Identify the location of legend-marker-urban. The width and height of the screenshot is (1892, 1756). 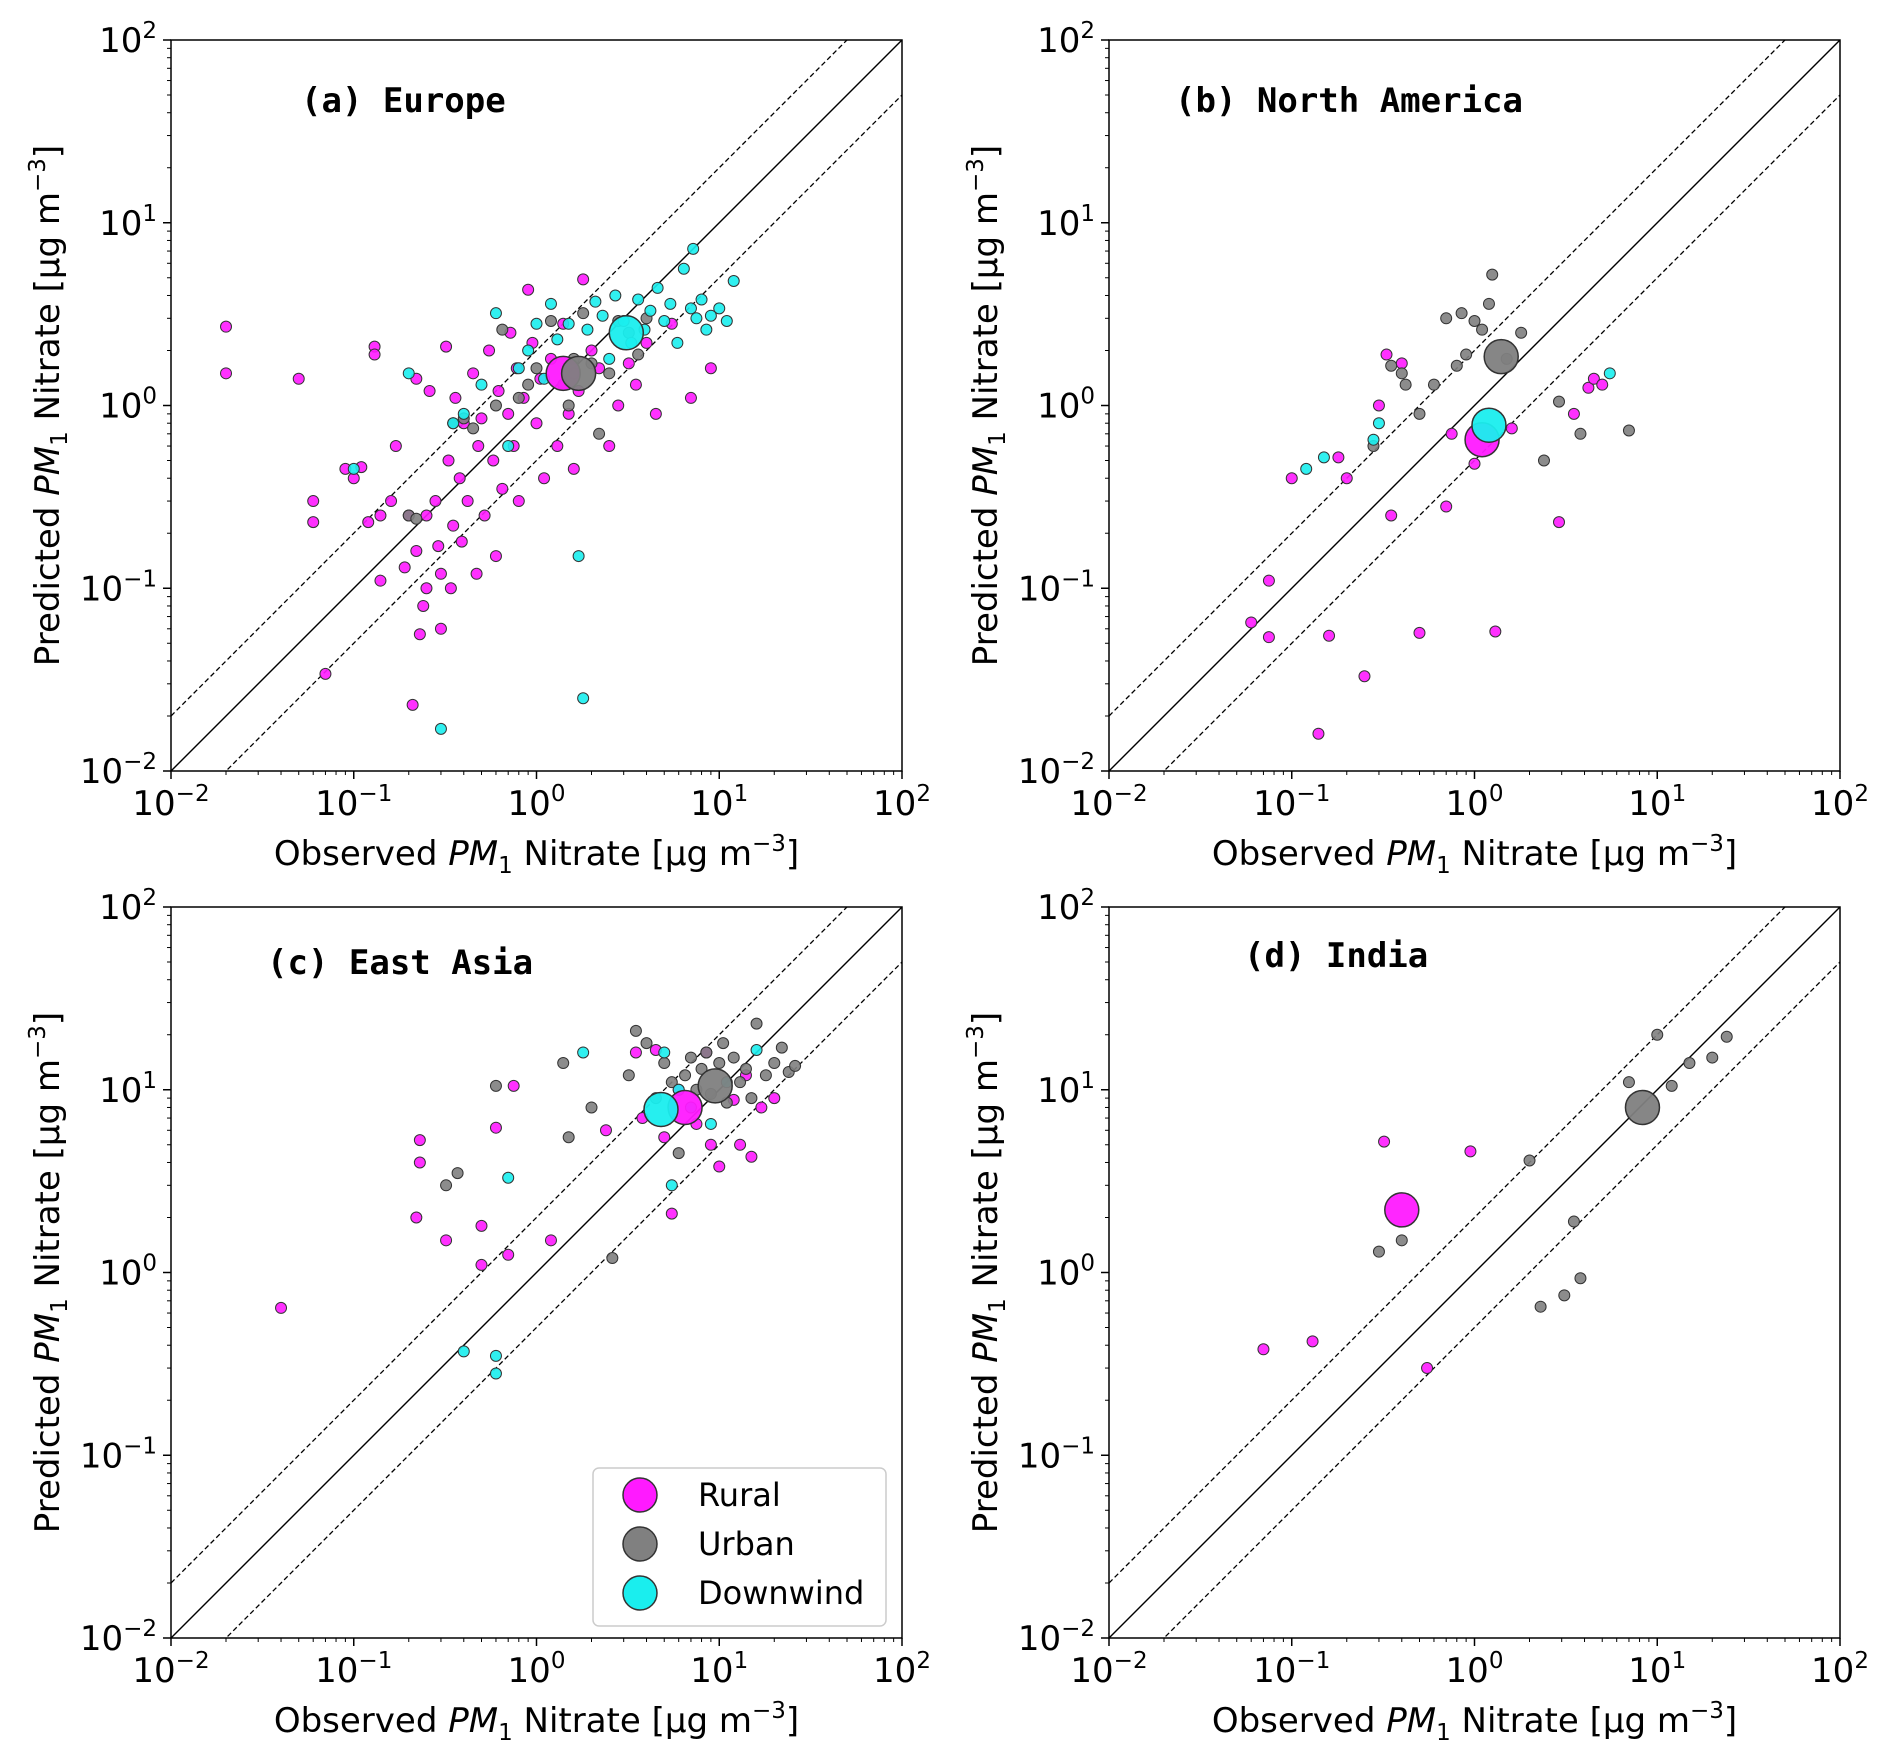
(640, 1544).